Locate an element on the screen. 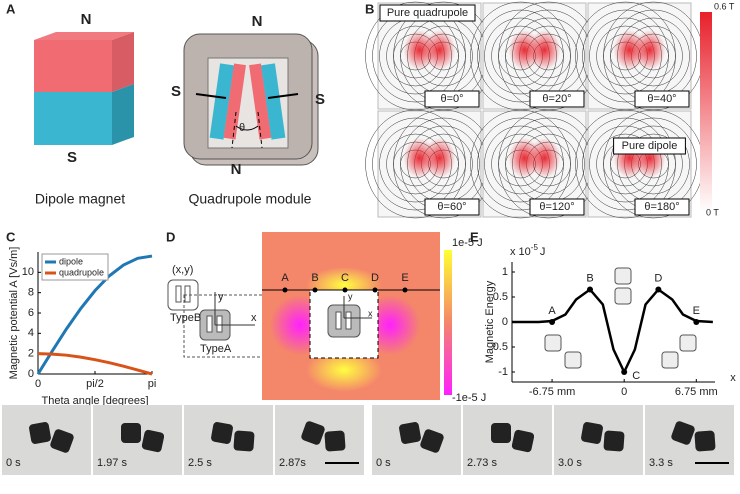 The image size is (740, 494). field-map: θ=0° Pure quadrupole is located at coordinates (429, 56).